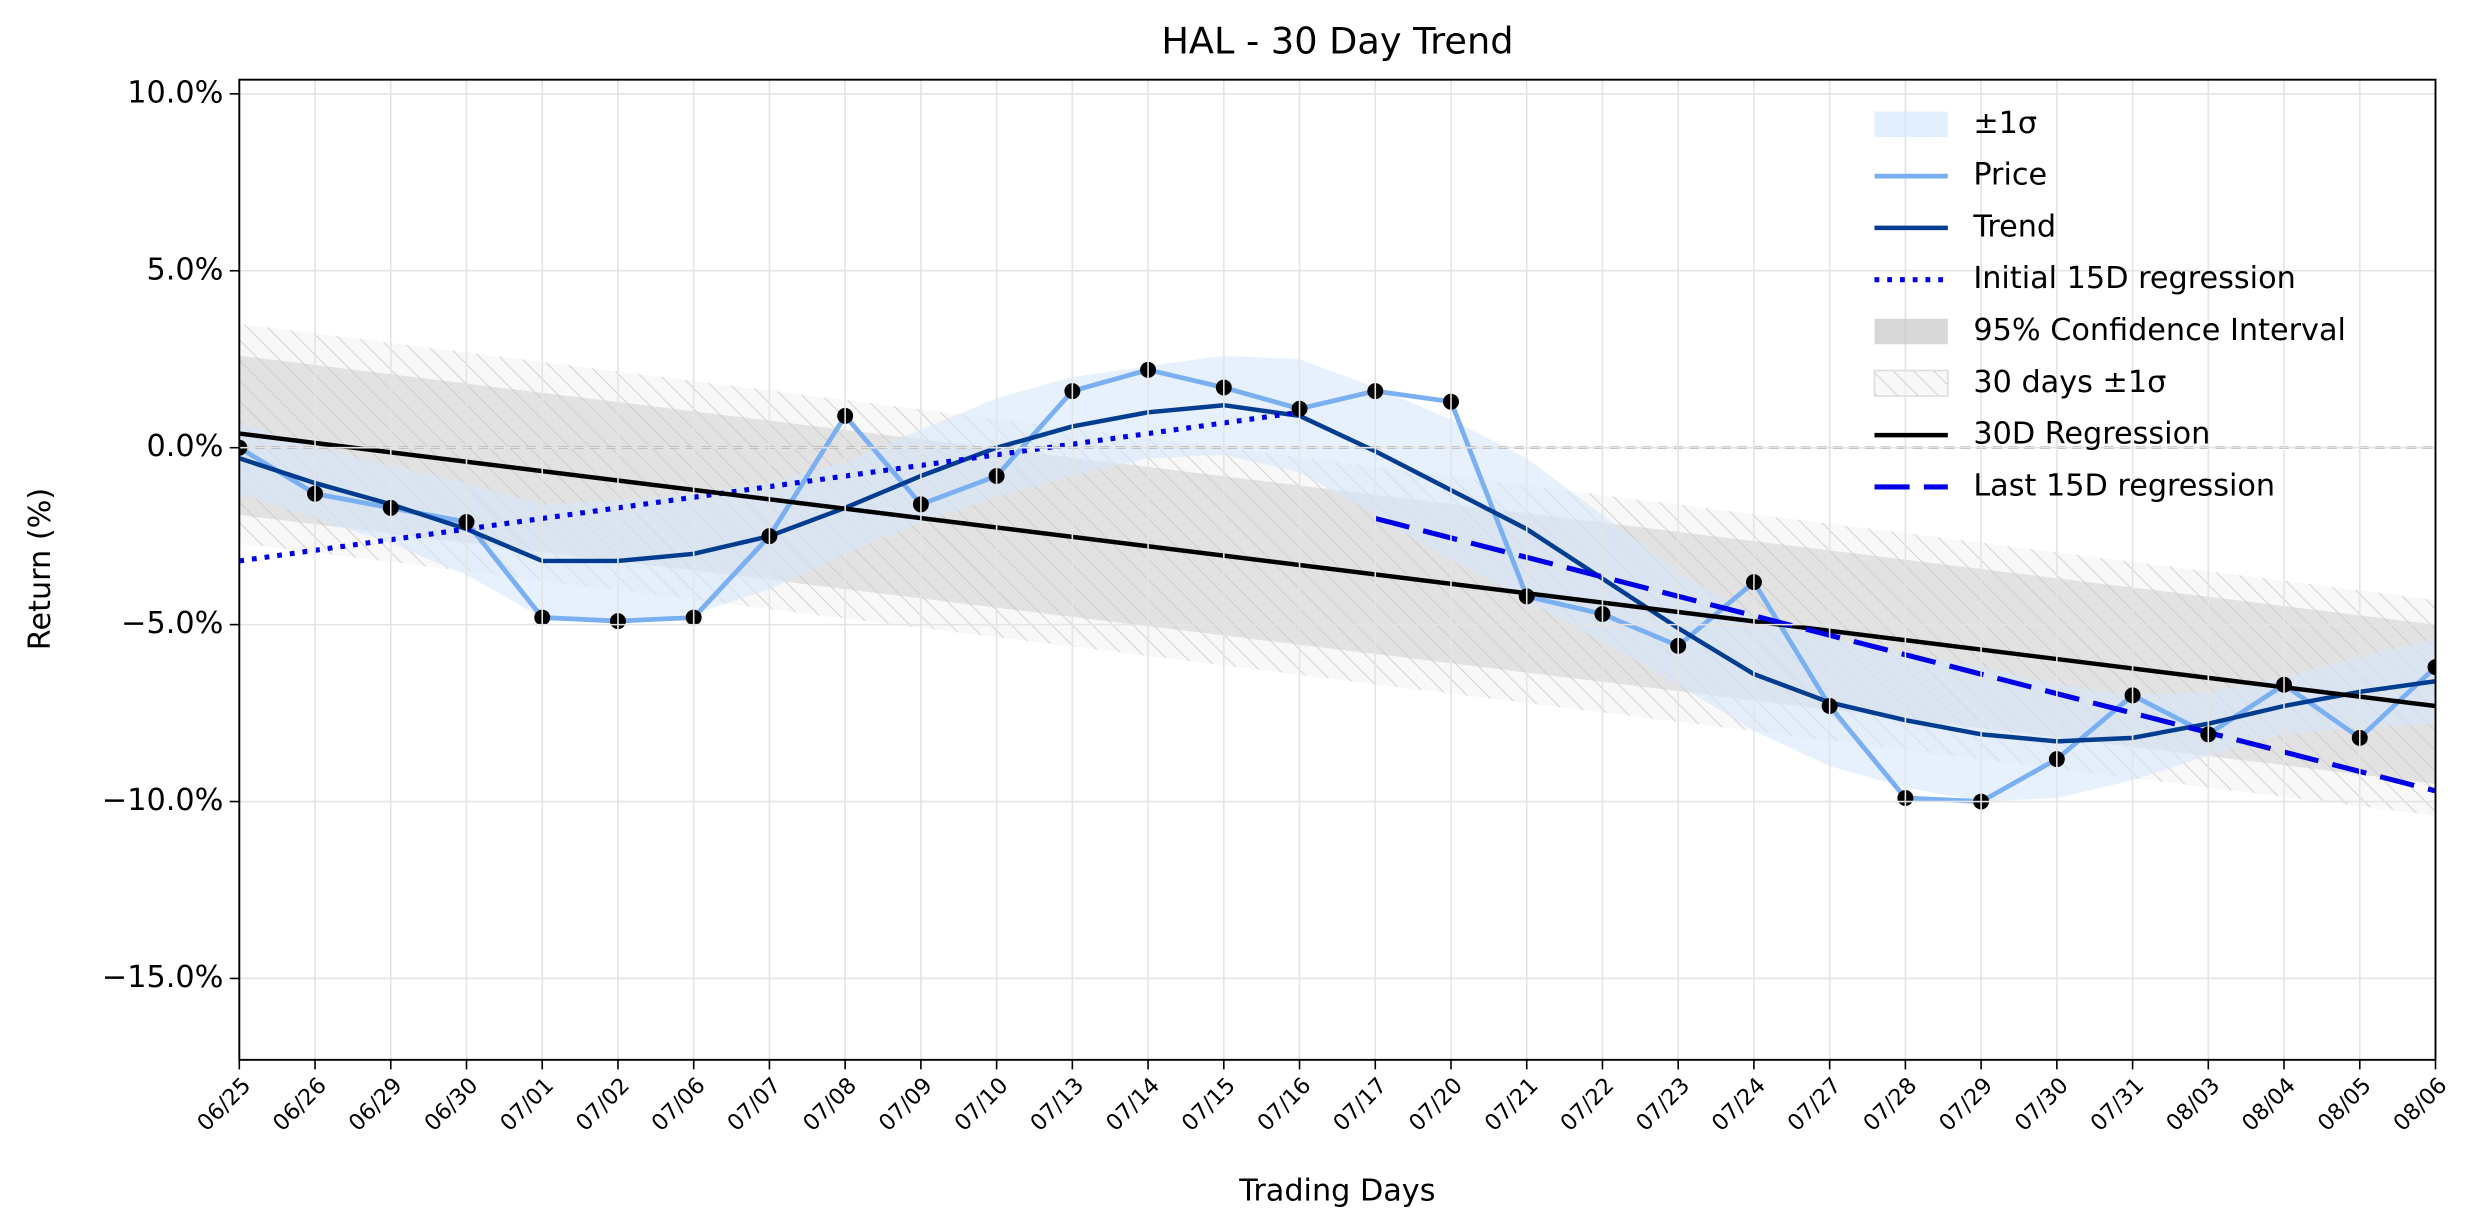 The width and height of the screenshot is (2474, 1224). What do you see at coordinates (1209, 1105) in the screenshot?
I see `x-tick-label: 07/15` at bounding box center [1209, 1105].